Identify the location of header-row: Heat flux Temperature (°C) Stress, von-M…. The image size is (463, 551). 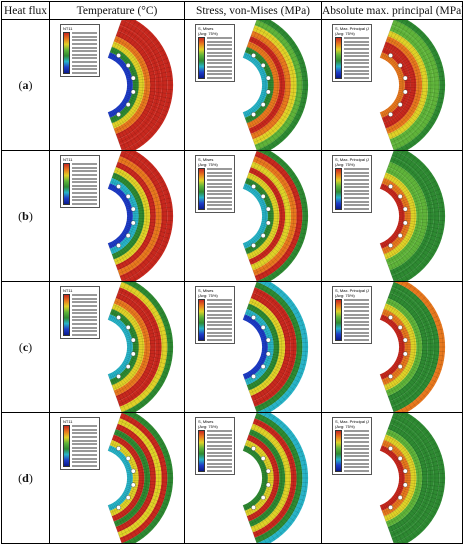
(232, 10).